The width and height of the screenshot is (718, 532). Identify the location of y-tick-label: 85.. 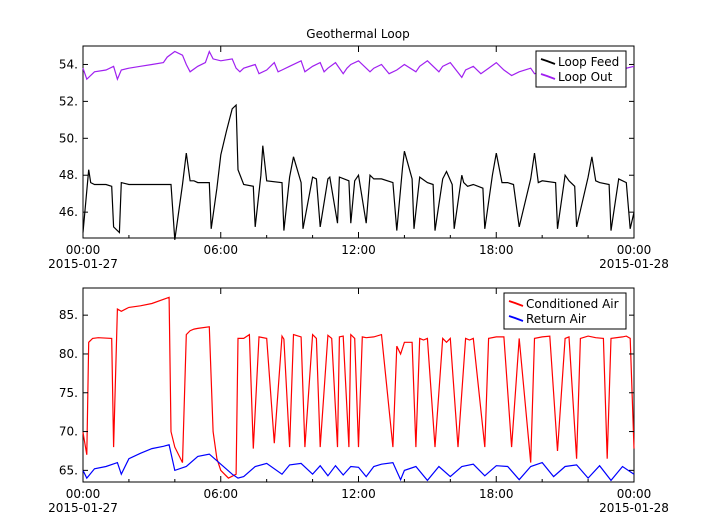
(68, 315).